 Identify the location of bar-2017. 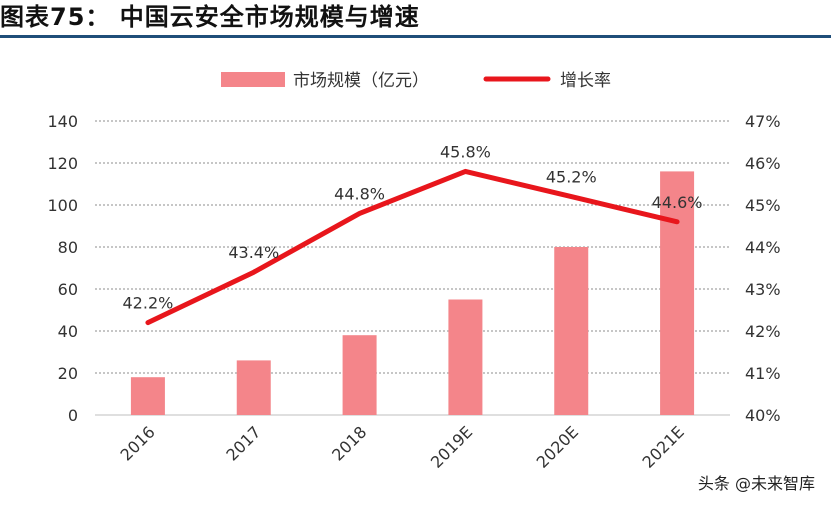
(253, 387).